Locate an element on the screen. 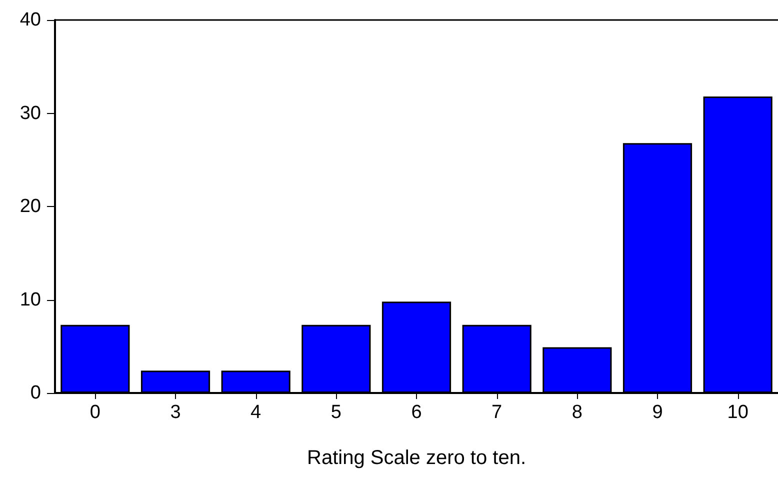 The height and width of the screenshot is (486, 778). x-tick-label: 10 is located at coordinates (737, 412).